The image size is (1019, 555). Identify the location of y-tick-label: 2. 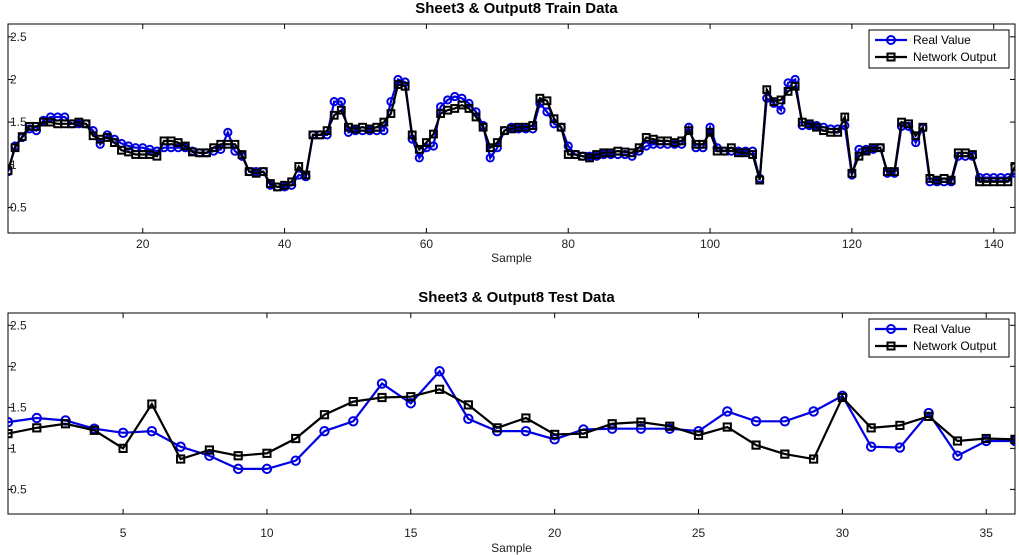
(13, 366).